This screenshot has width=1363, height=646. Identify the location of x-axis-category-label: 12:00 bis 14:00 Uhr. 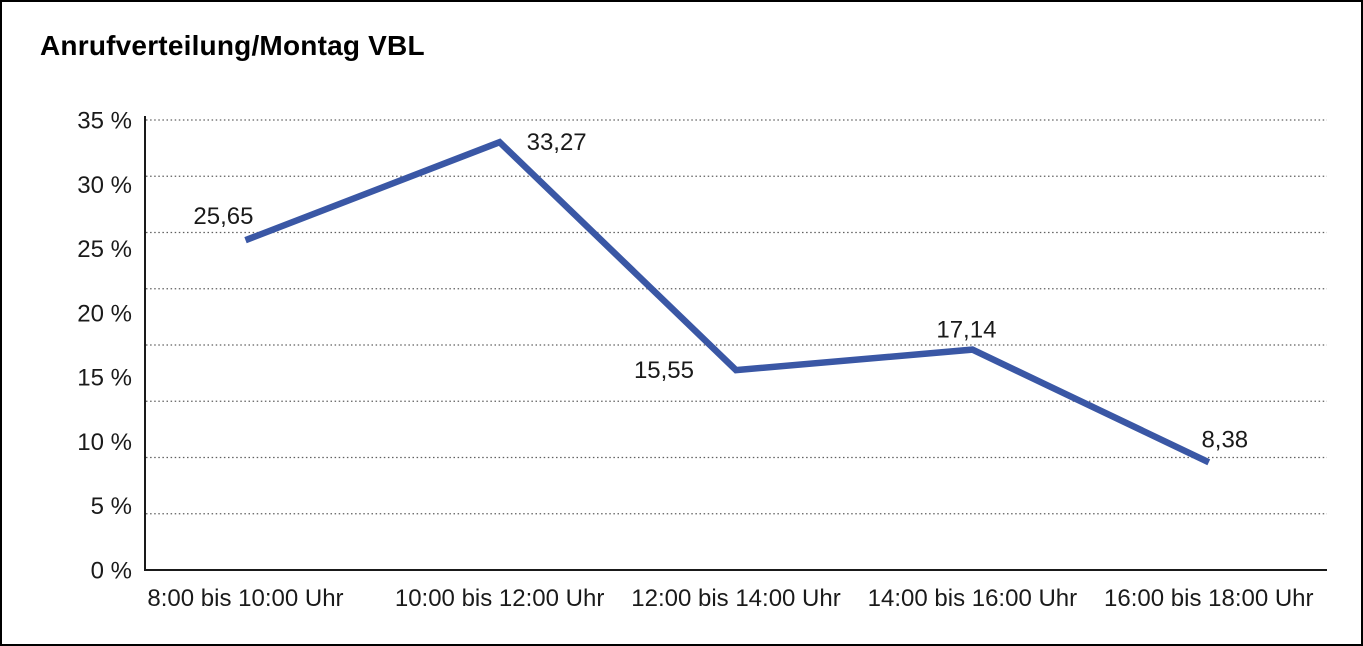
(735, 598).